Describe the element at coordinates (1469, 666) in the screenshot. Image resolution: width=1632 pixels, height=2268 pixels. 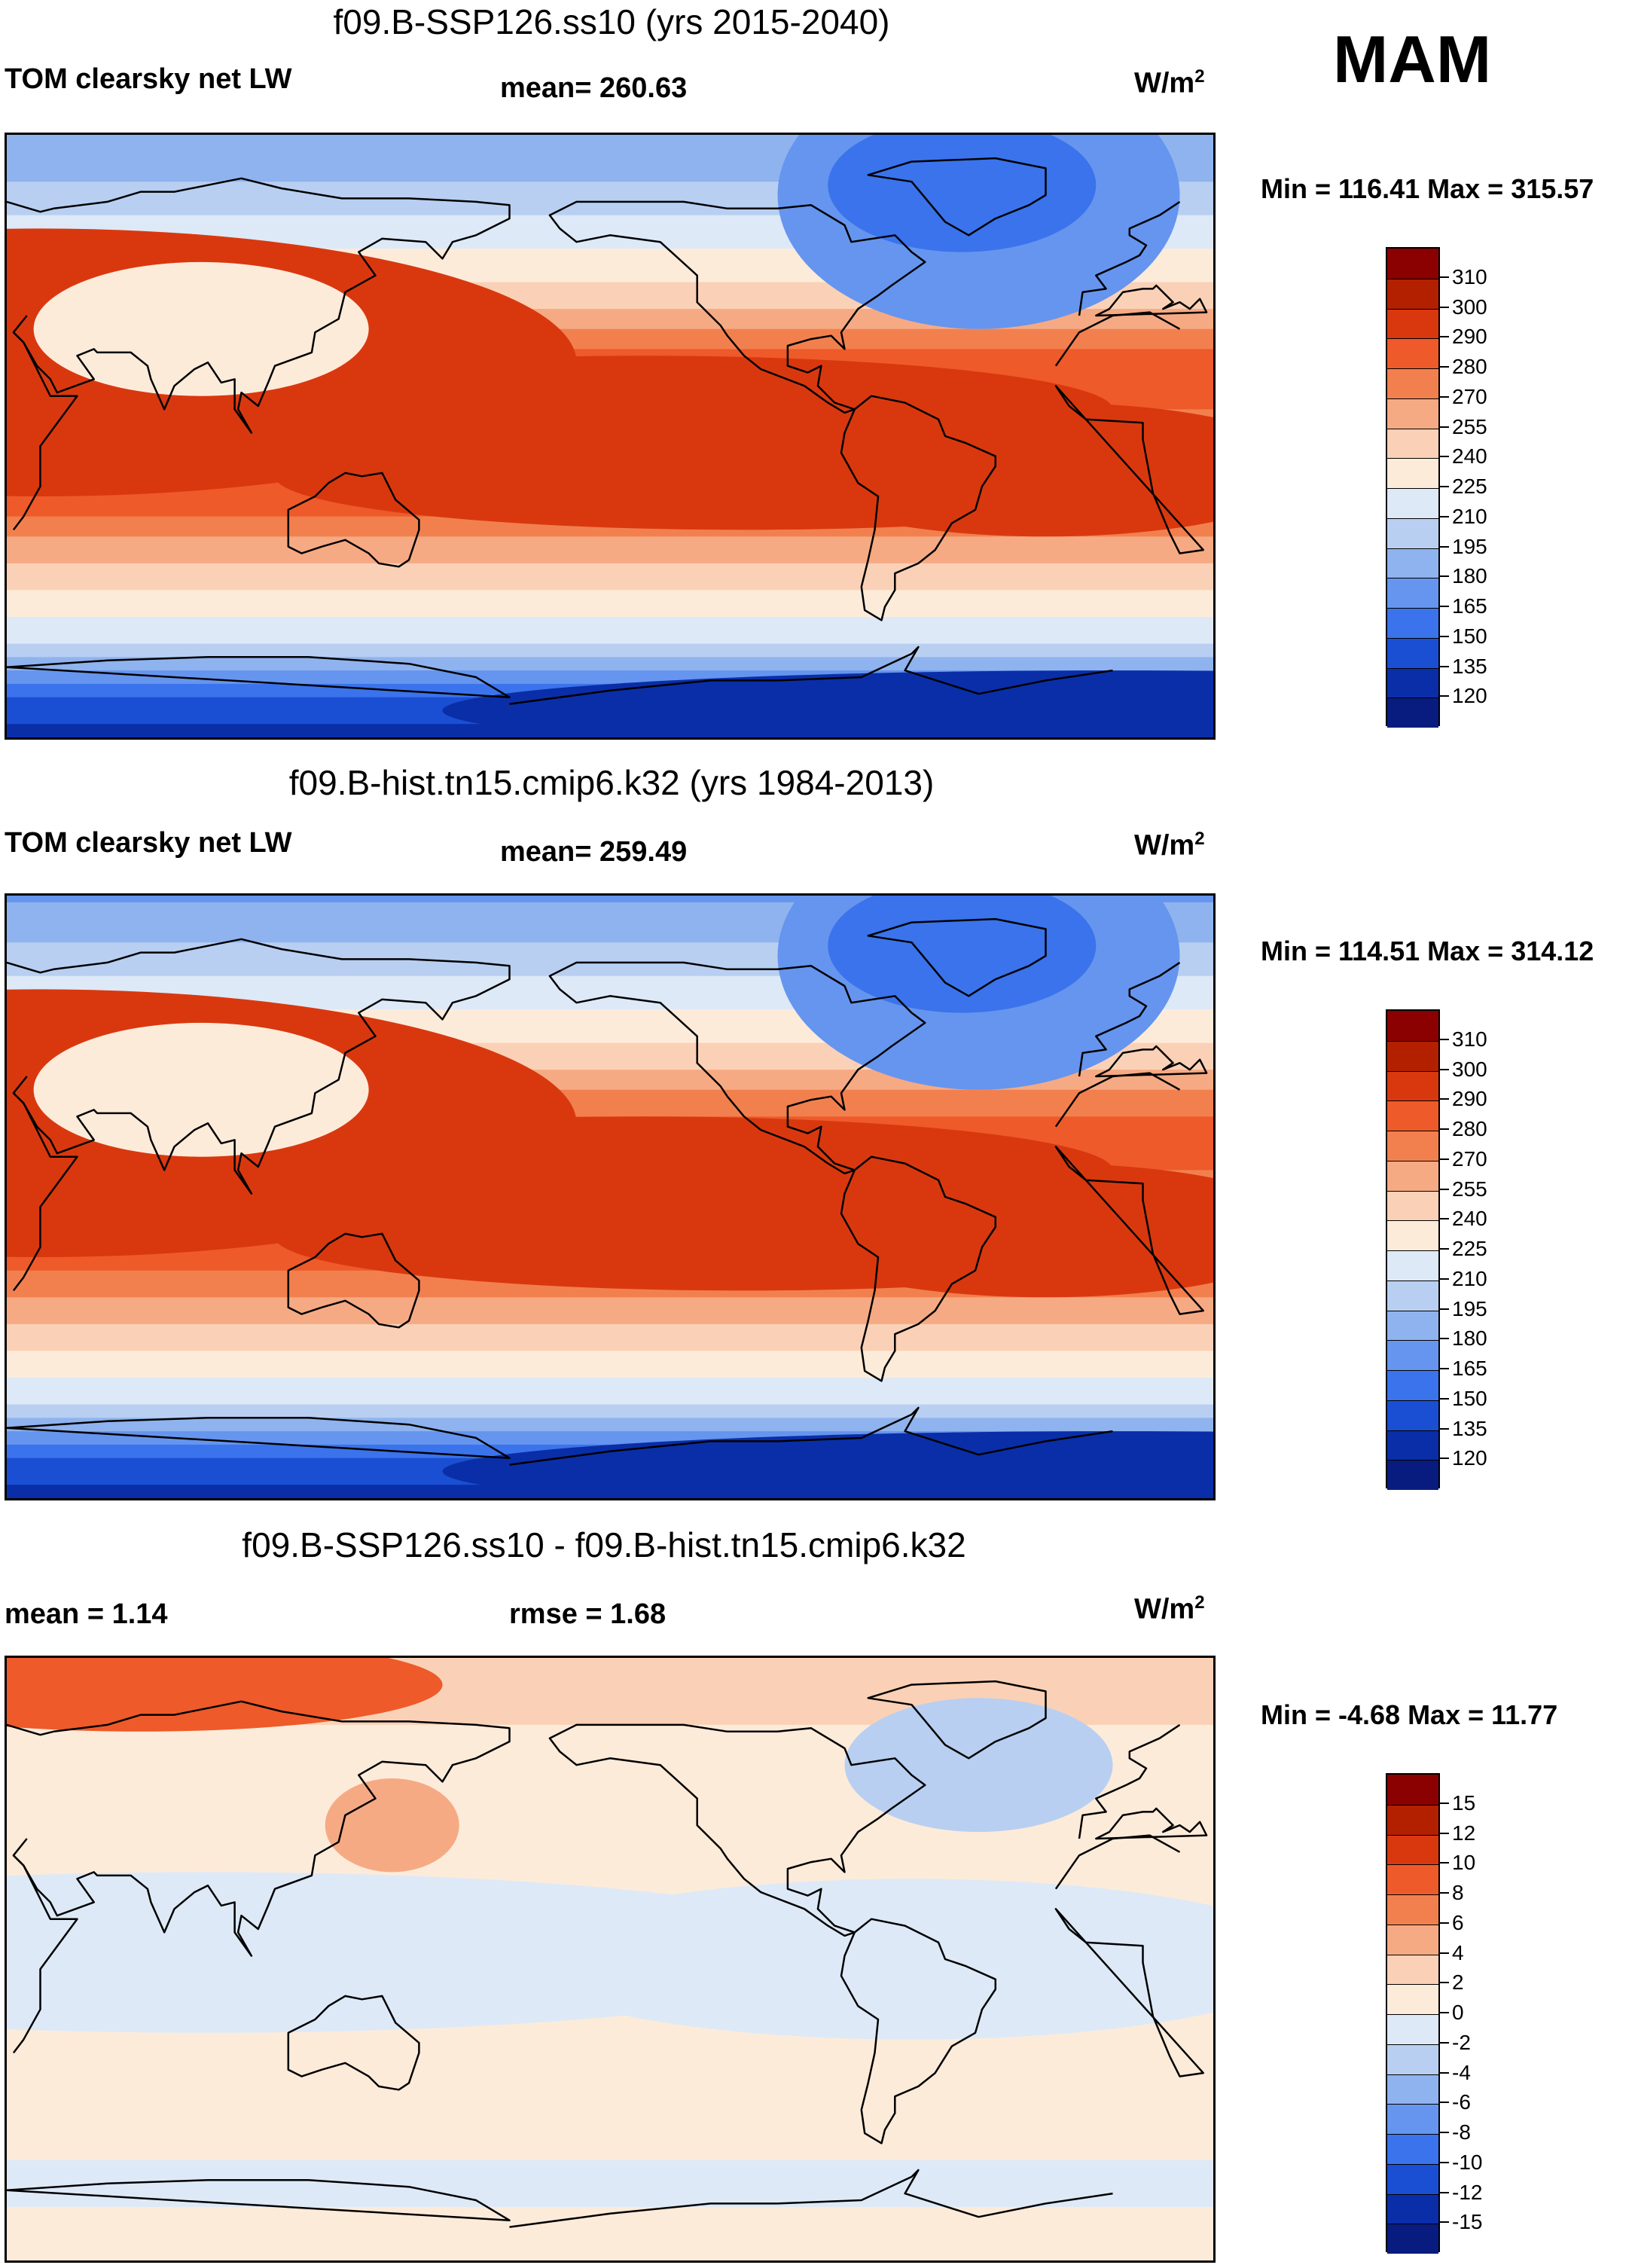
I see `colorbar-tick-label: 135` at that location.